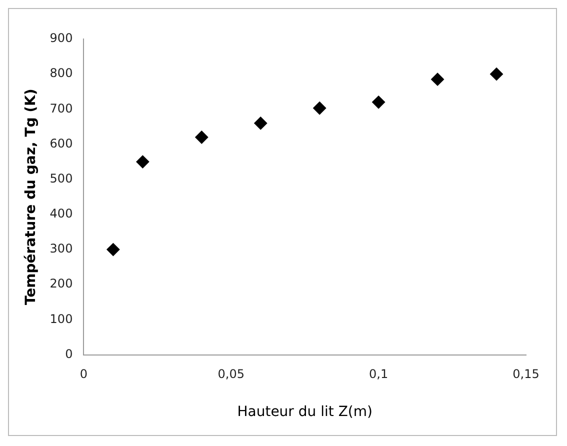  What do you see at coordinates (69, 353) in the screenshot?
I see `y-tick-label: 0` at bounding box center [69, 353].